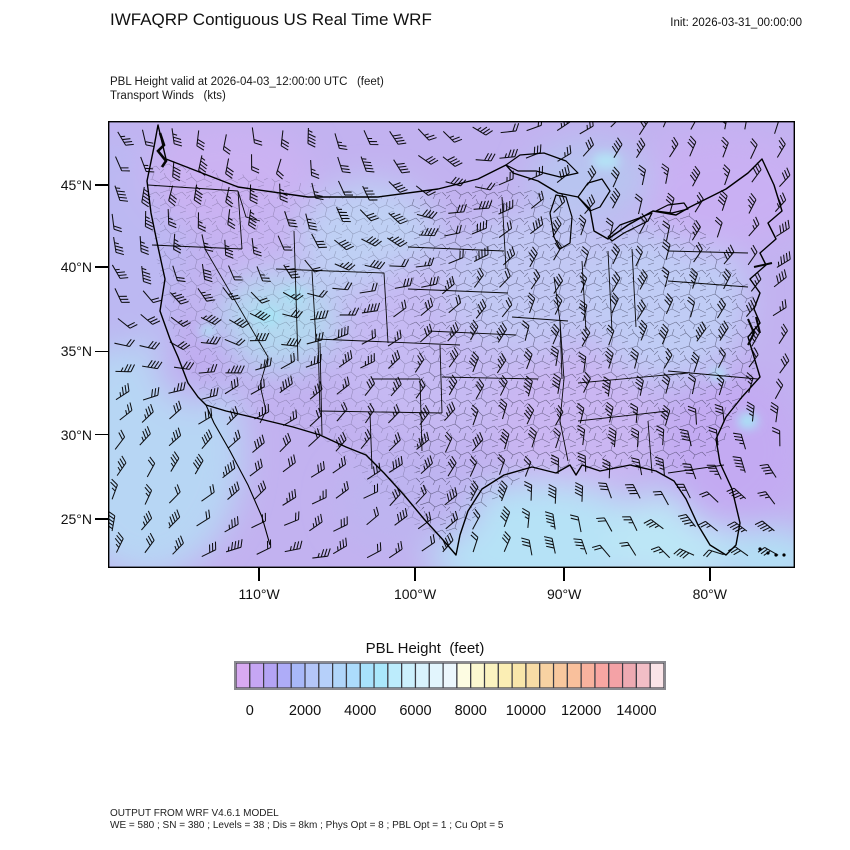 Image resolution: width=850 pixels, height=850 pixels. What do you see at coordinates (249, 711) in the screenshot?
I see `colorbar-tick-label: 0` at bounding box center [249, 711].